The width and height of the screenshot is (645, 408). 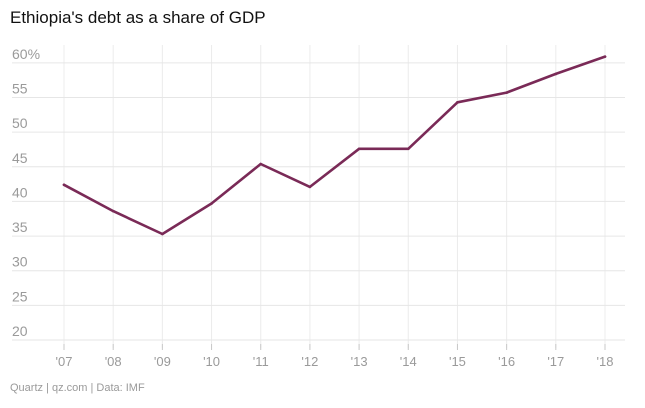 I want to click on x-tick-label: '11, so click(x=261, y=361).